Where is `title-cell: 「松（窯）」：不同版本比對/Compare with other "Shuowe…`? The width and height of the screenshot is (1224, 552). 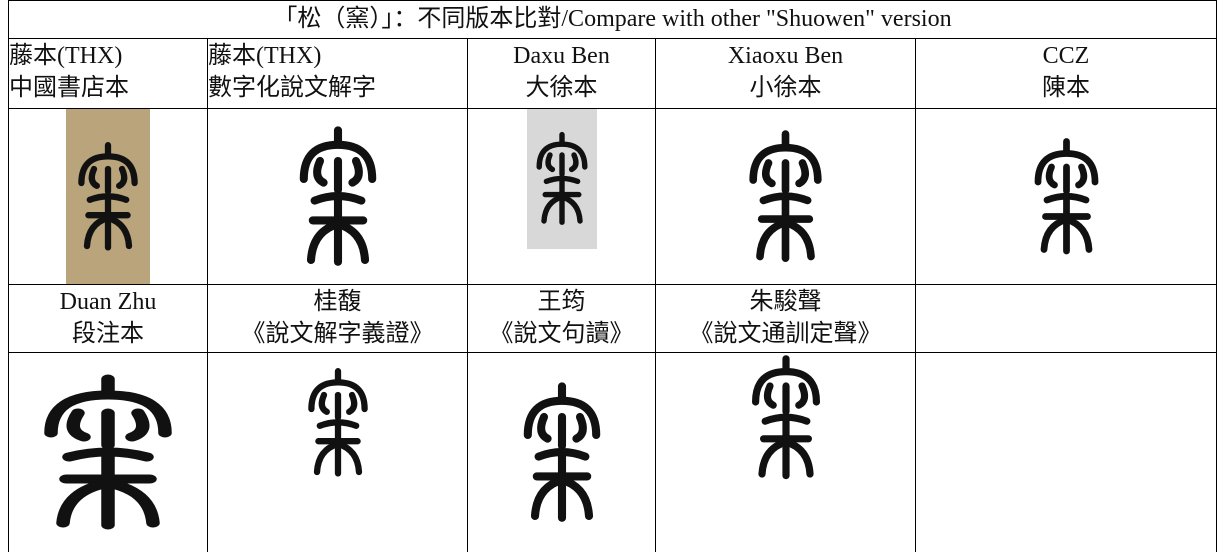 title-cell: 「松（窯）」：不同版本比對/Compare with other "Shuowe… is located at coordinates (612, 19).